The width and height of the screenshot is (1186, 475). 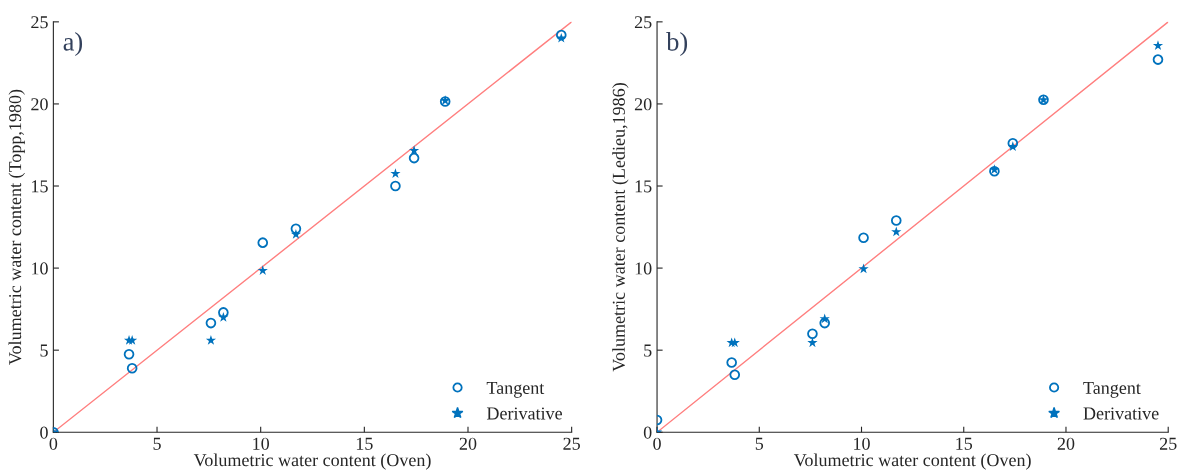 What do you see at coordinates (16, 227) in the screenshot?
I see `y-axis-title: Volumetric water content (Topp,1980)` at bounding box center [16, 227].